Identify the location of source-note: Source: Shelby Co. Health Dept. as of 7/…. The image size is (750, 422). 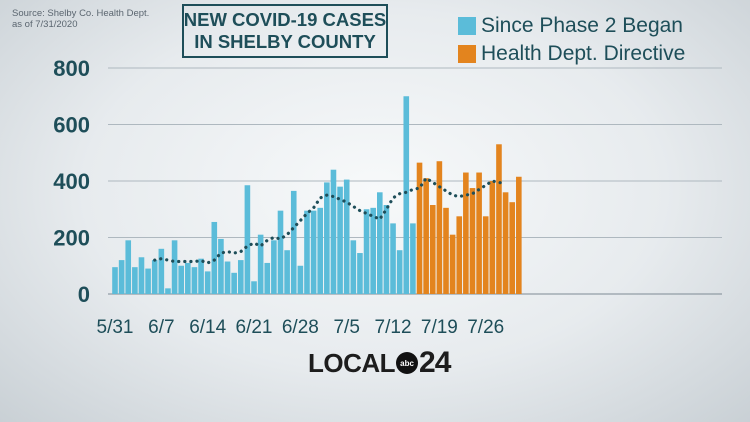
(80, 19).